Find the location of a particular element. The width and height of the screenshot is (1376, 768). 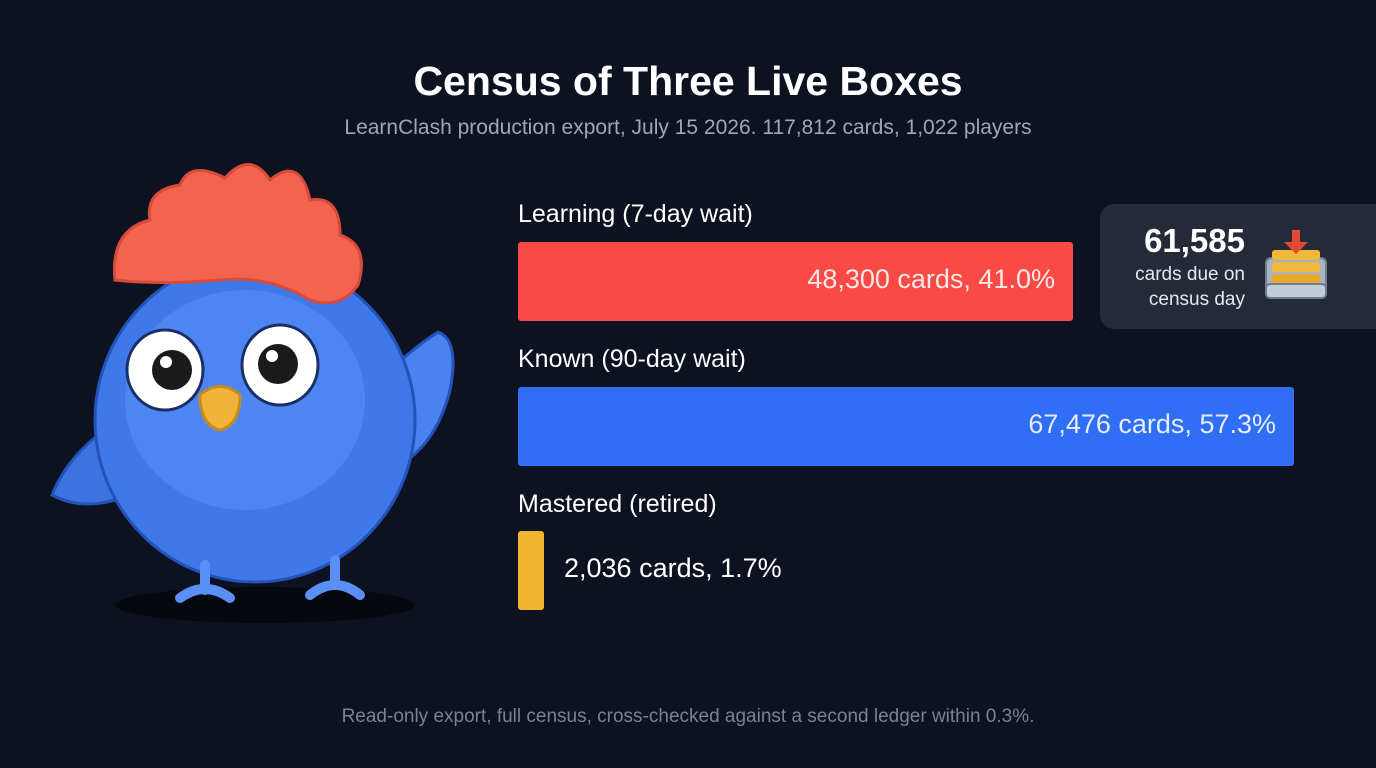

due-cards-callout: 61,585 cards due on census day is located at coordinates (1238, 266).